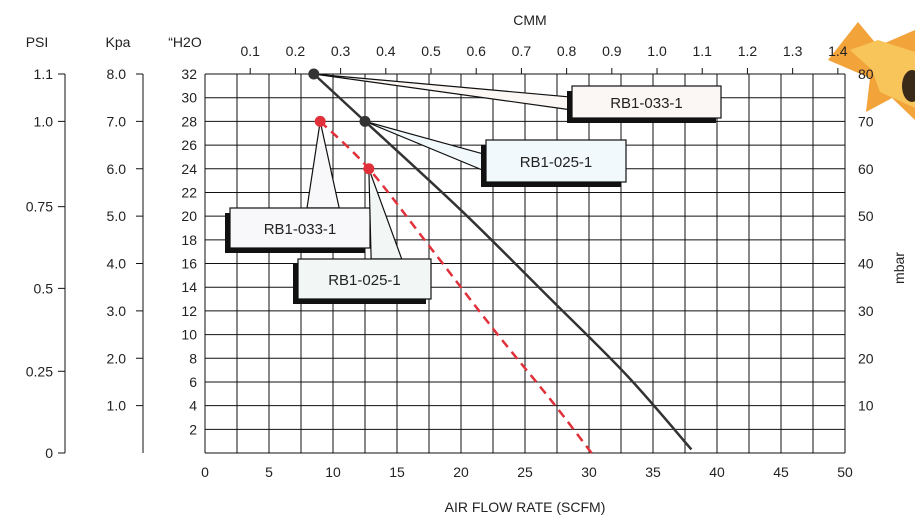 This screenshot has width=915, height=519. I want to click on top-tick-label: 1.1, so click(702, 51).